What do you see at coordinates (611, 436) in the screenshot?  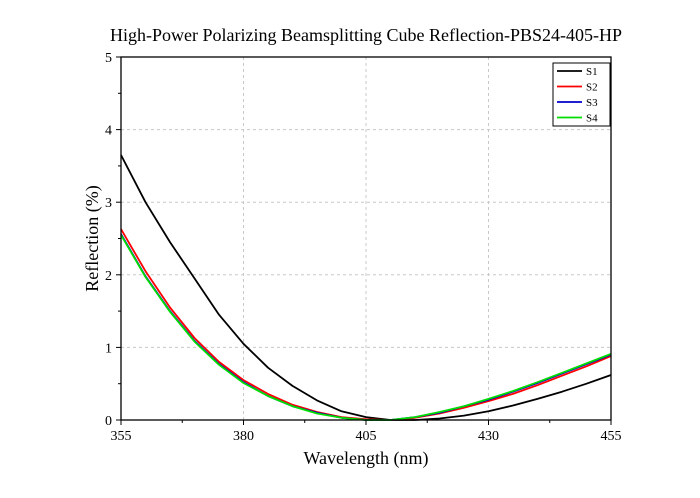 I see `x-tick-label: 455` at bounding box center [611, 436].